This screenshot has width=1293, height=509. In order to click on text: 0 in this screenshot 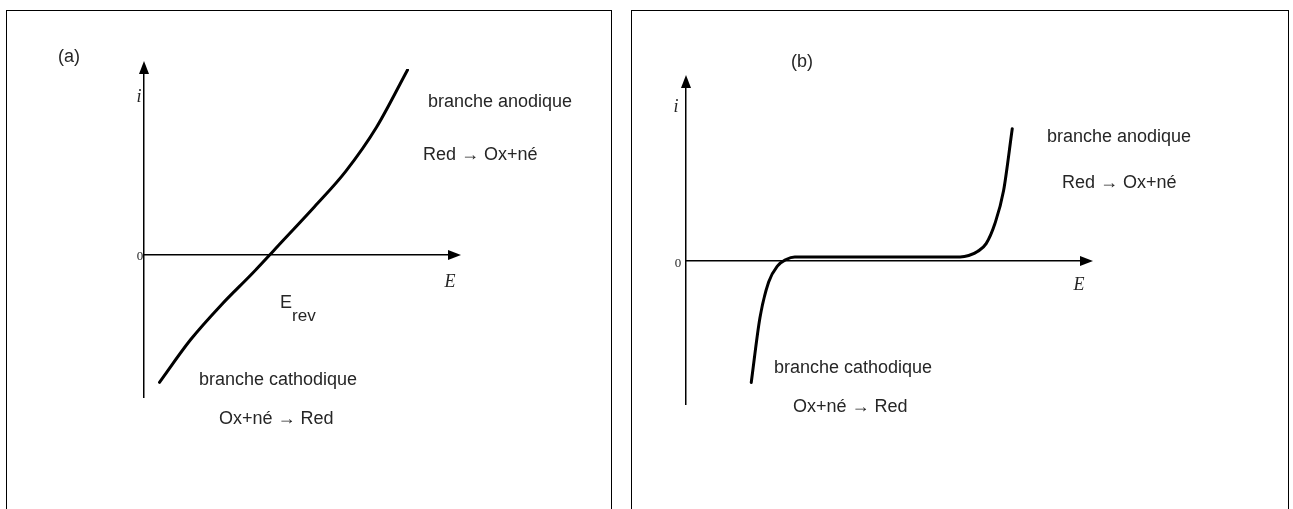, I will do `click(678, 262)`.